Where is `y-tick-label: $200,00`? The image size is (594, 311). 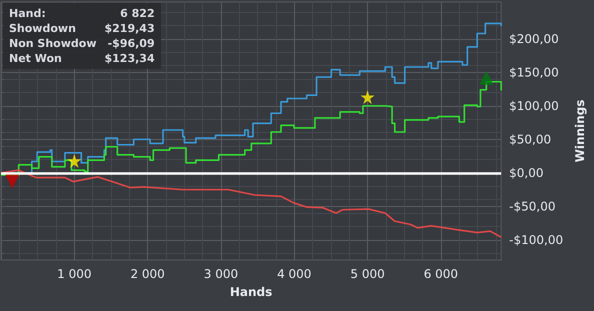
y-tick-label: $200,00 is located at coordinates (534, 39).